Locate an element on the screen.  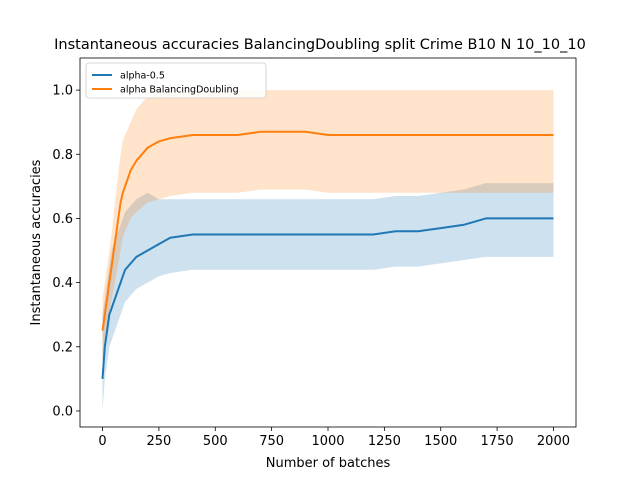
legend-label: alpha-0.5 is located at coordinates (142, 76).